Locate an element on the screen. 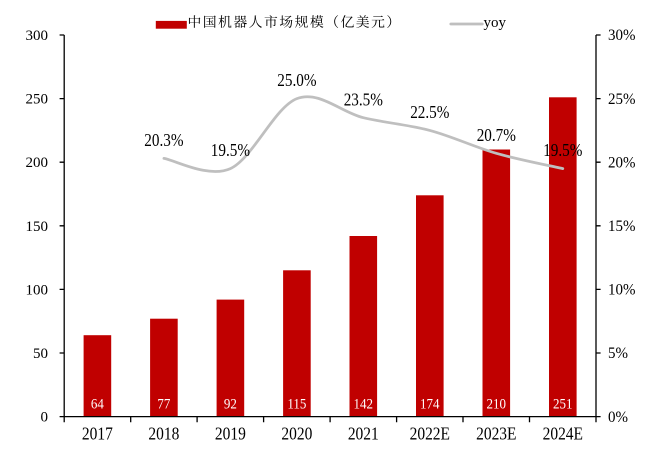  svg-text: 200 is located at coordinates (37, 163).